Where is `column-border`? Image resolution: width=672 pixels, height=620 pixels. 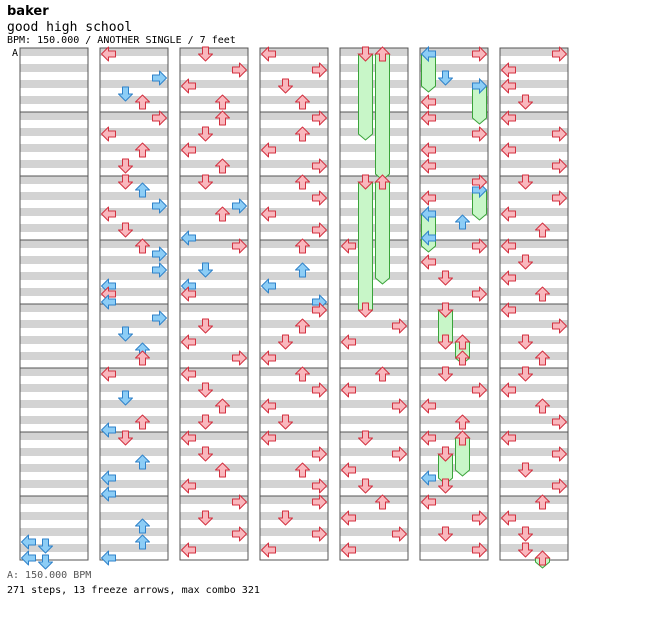
column-border is located at coordinates (134, 304).